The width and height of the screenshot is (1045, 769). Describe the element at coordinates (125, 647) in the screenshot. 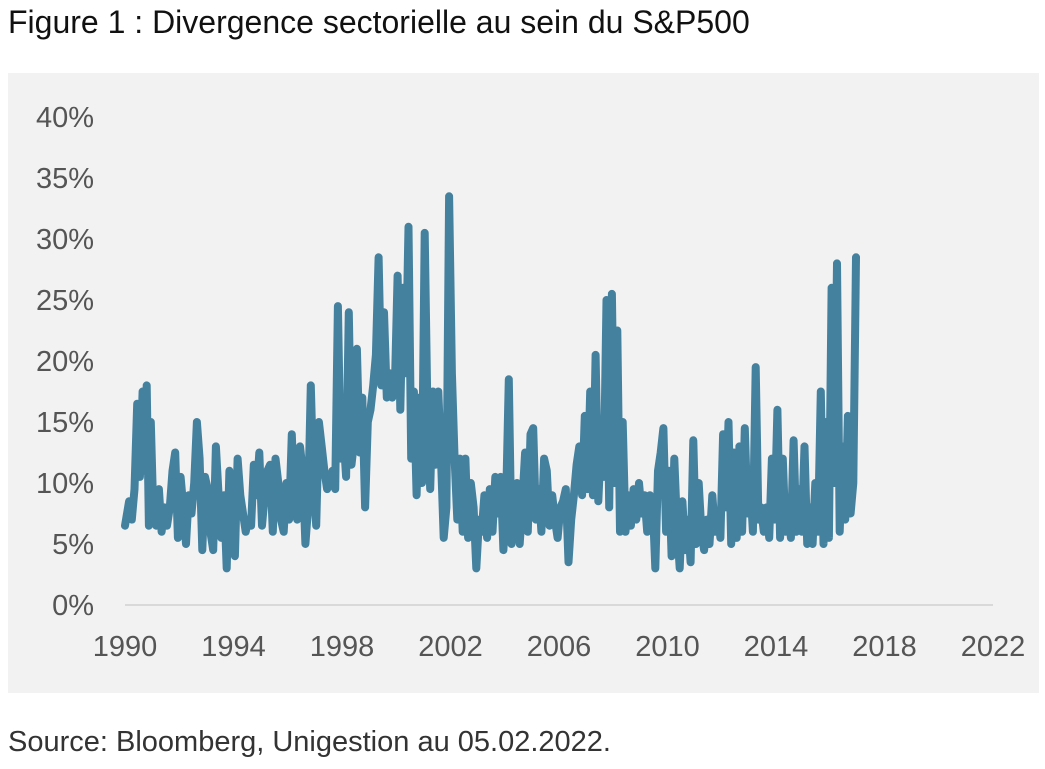

I see `x-tick-label: 1990` at that location.